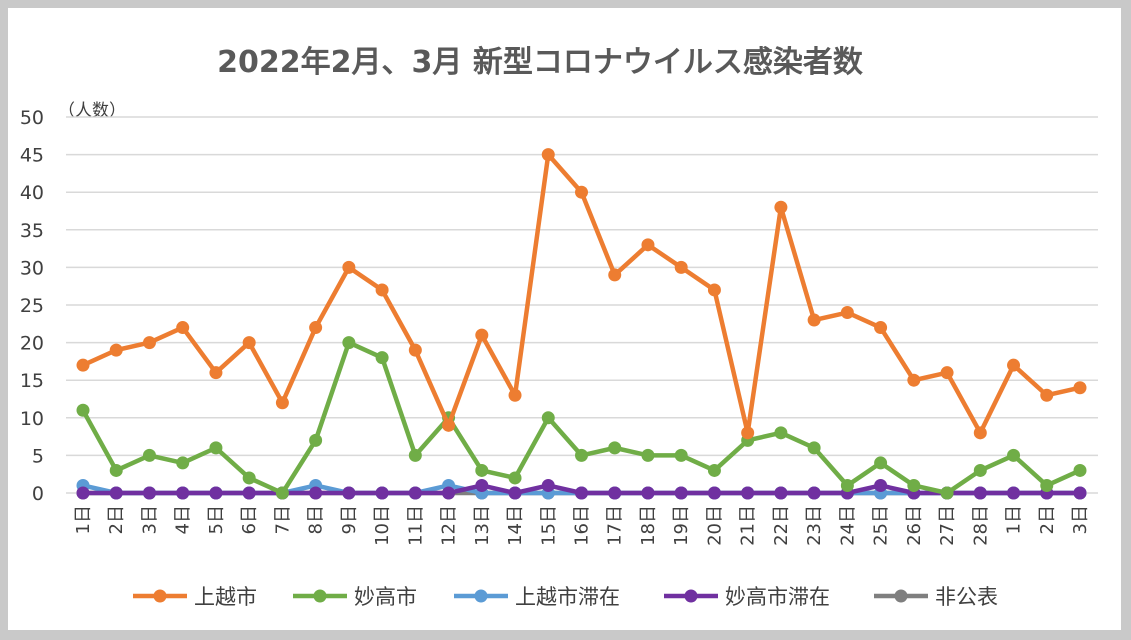 The height and width of the screenshot is (640, 1131). What do you see at coordinates (32, 231) in the screenshot?
I see `y-tick-label: 35` at bounding box center [32, 231].